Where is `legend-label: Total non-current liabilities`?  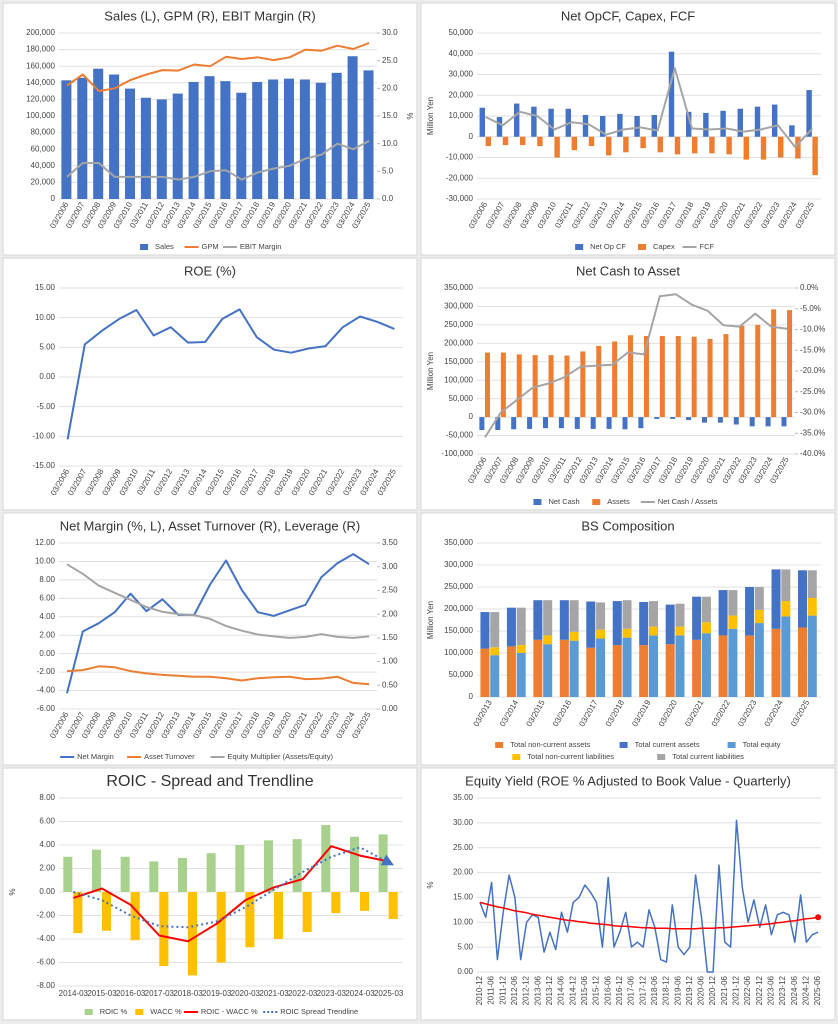
legend-label: Total non-current liabilities is located at coordinates (570, 756).